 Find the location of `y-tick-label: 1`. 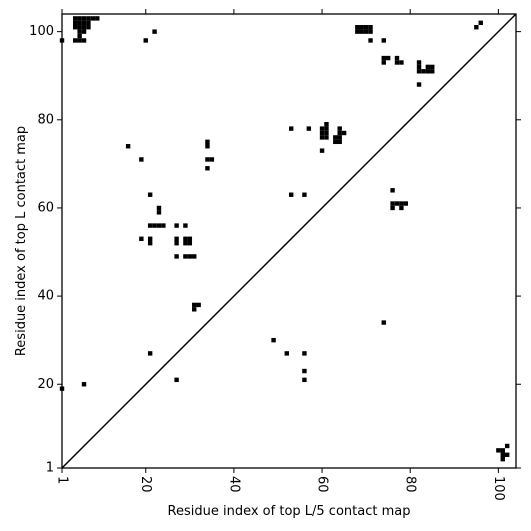

y-tick-label: 1 is located at coordinates (50, 468).